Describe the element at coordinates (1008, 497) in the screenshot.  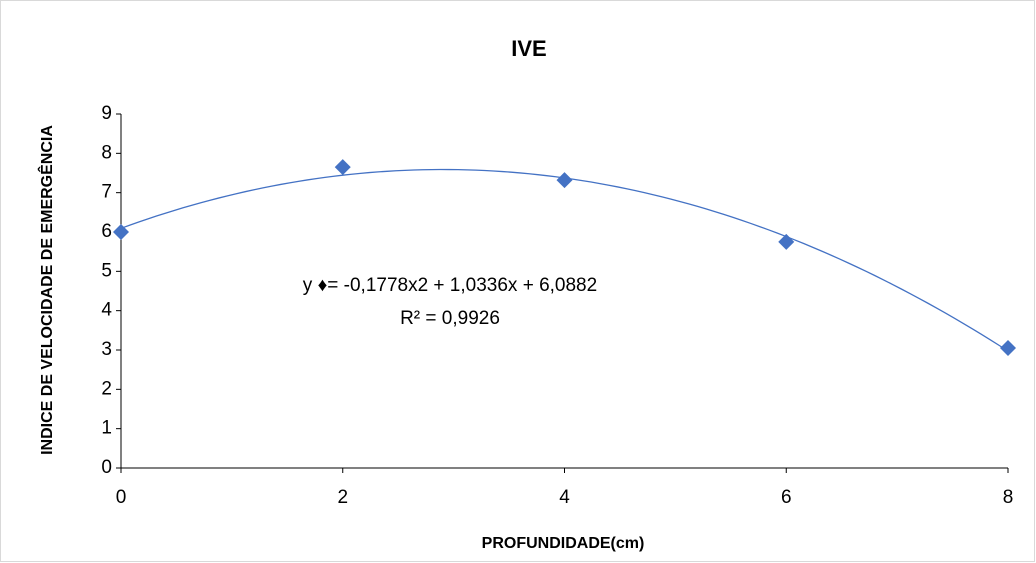
I see `x-tick-label: 8` at that location.